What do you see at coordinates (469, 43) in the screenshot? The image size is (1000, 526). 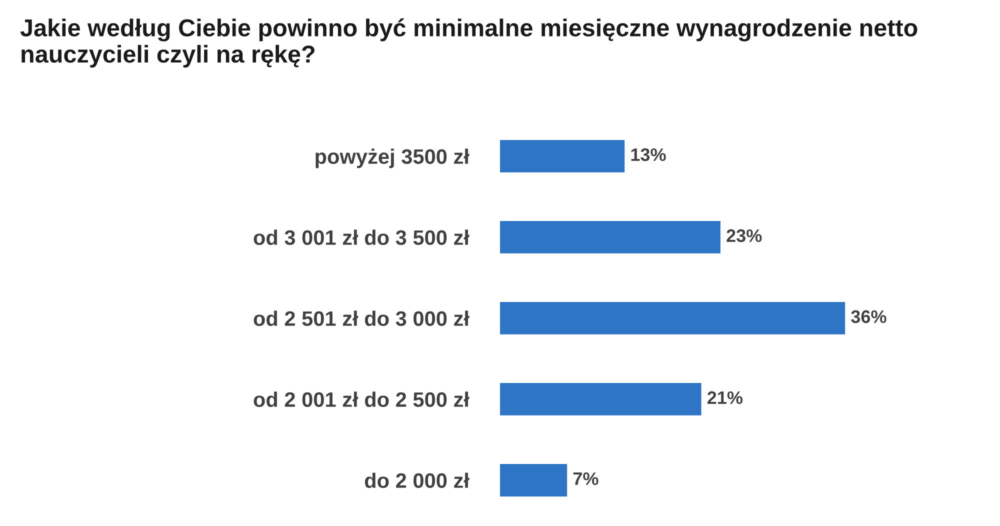 I see `chart-title: Jakie według Ciebie powinno być minimalne miesięczne wynagrodzenie netto nauczycieli czyli na rękę?` at bounding box center [469, 43].